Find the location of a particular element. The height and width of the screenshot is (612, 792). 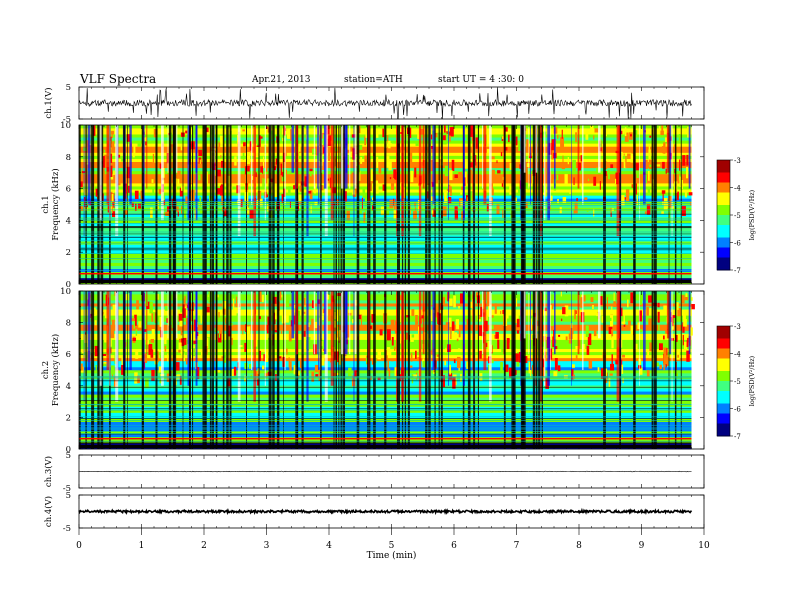

waveform-trace is located at coordinates (385, 511).